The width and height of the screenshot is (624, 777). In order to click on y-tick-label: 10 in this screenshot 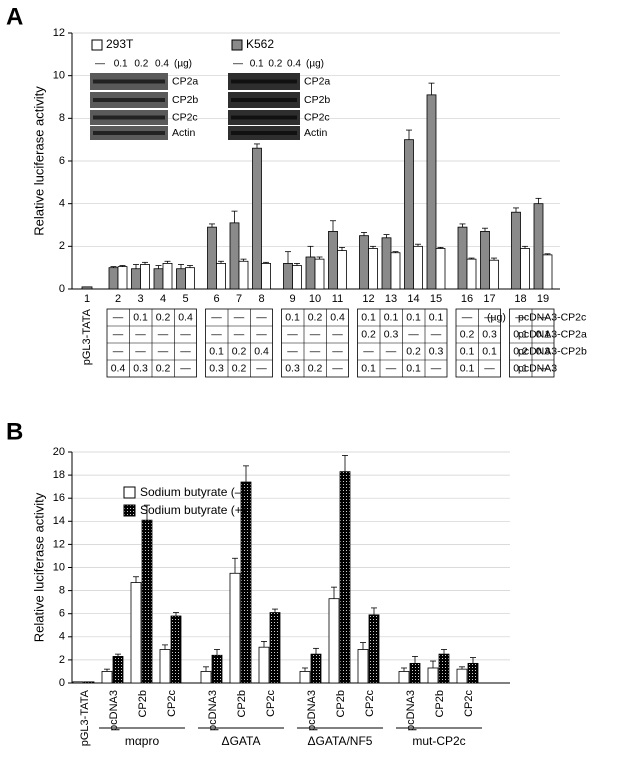, I will do `click(59, 76)`.